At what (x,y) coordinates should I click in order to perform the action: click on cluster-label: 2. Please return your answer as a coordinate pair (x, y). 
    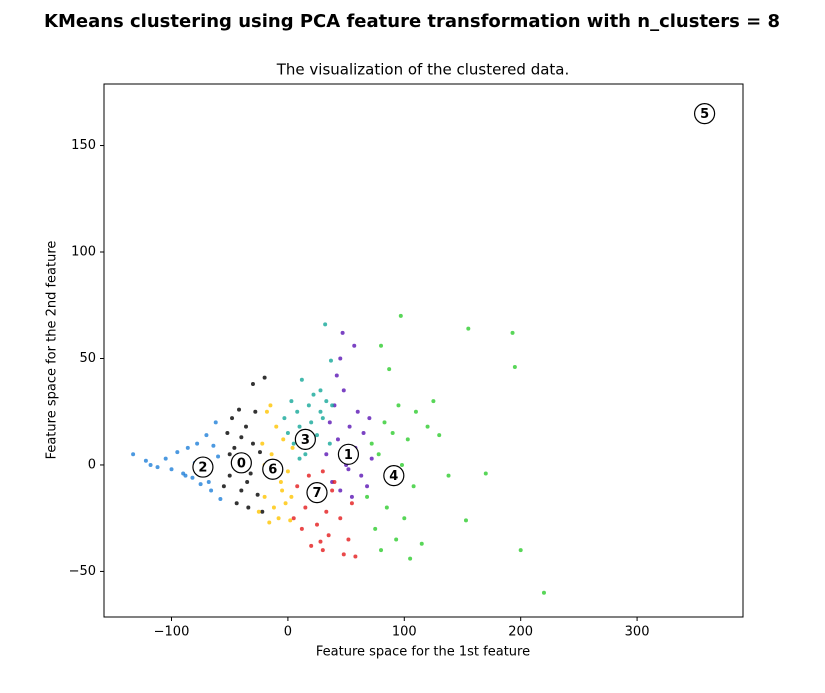
    Looking at the image, I should click on (202, 468).